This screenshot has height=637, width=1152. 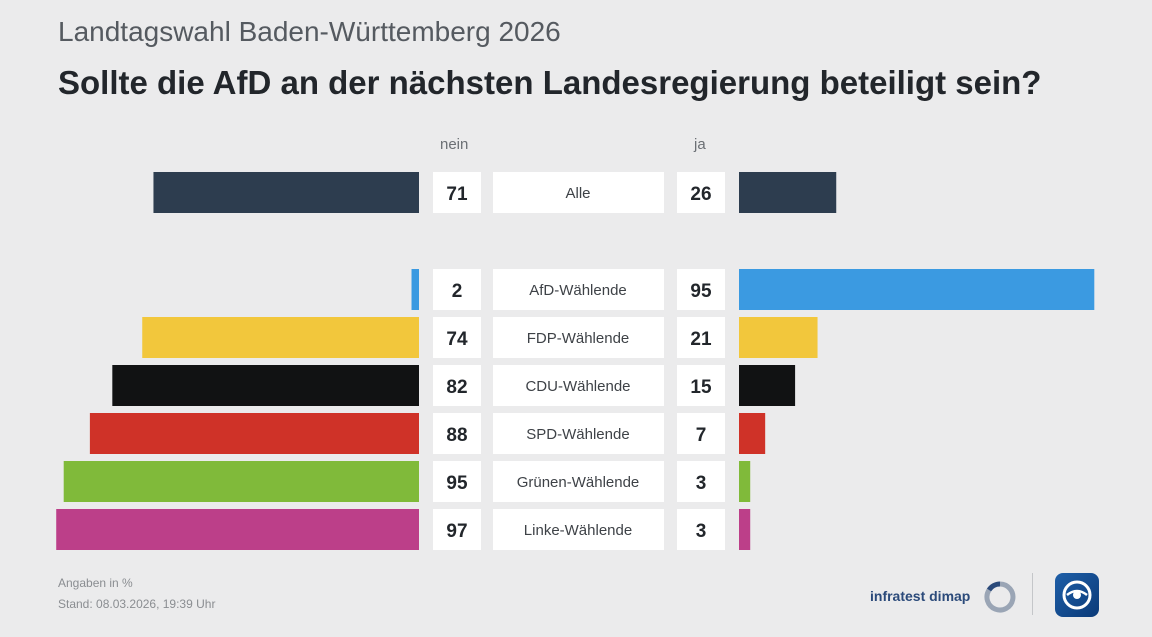 I want to click on bar-ja-fdp-wählende, so click(x=778, y=337).